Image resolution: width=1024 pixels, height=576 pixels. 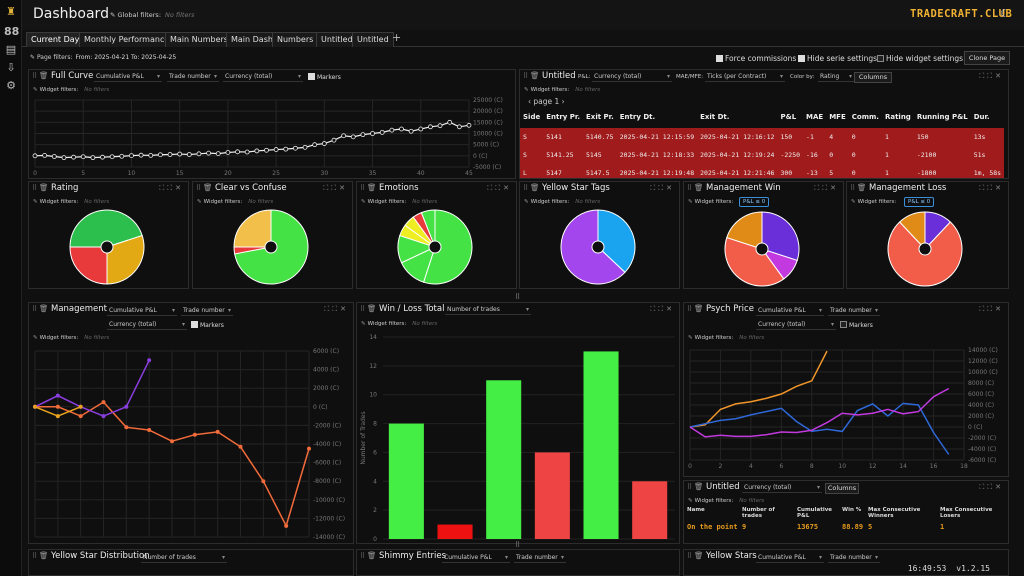 I want to click on force-commissions-toggle: Force commissions, so click(x=756, y=58).